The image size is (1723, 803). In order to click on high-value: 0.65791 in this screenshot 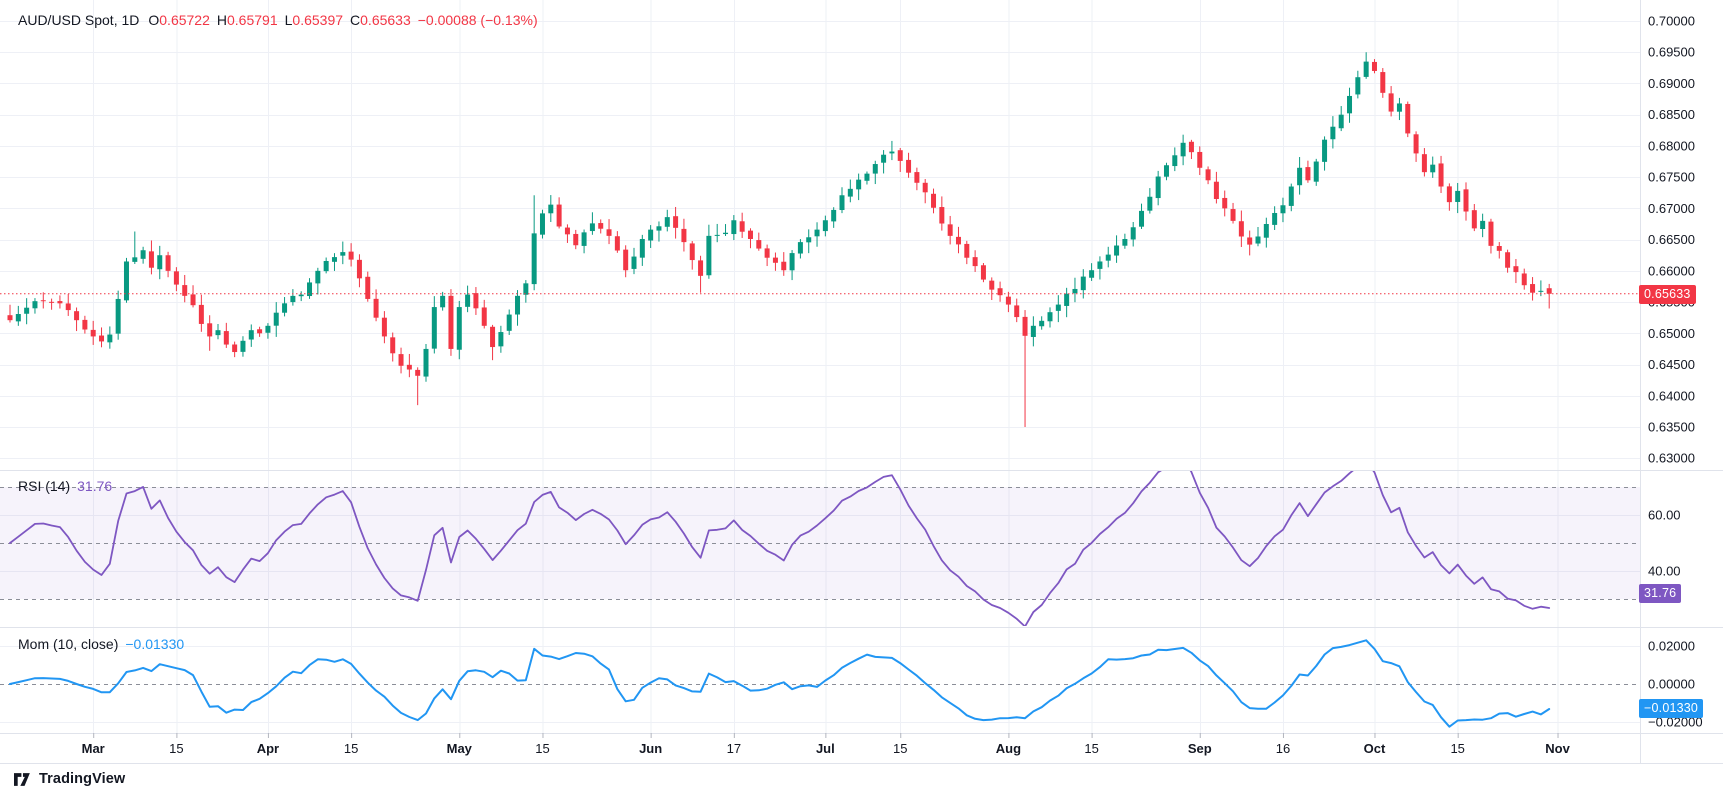, I will do `click(252, 20)`.